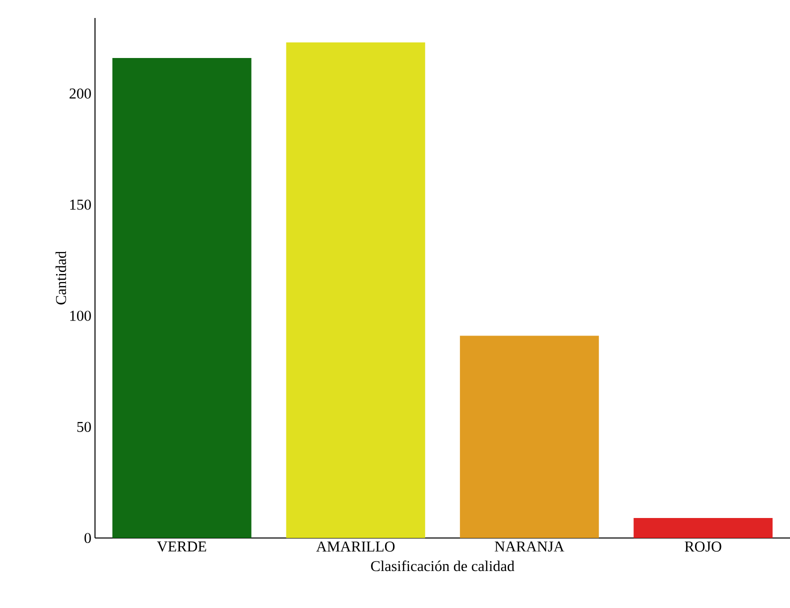  What do you see at coordinates (80, 205) in the screenshot?
I see `y-tick-label: 150` at bounding box center [80, 205].